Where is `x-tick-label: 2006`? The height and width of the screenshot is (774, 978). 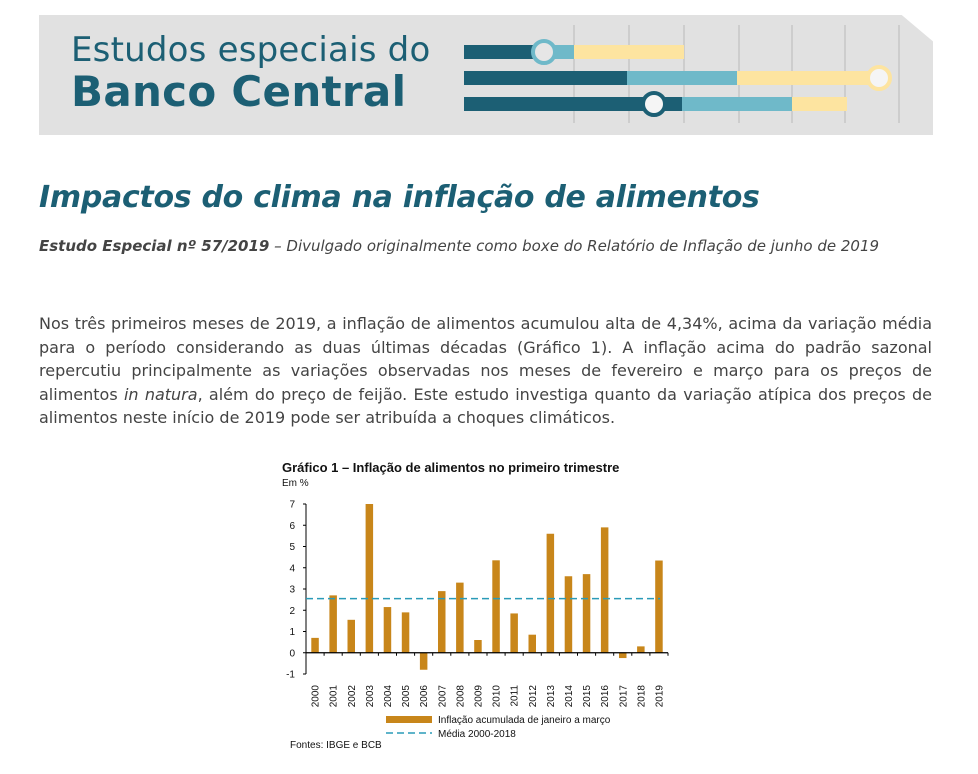
x-tick-label: 2006 is located at coordinates (424, 696).